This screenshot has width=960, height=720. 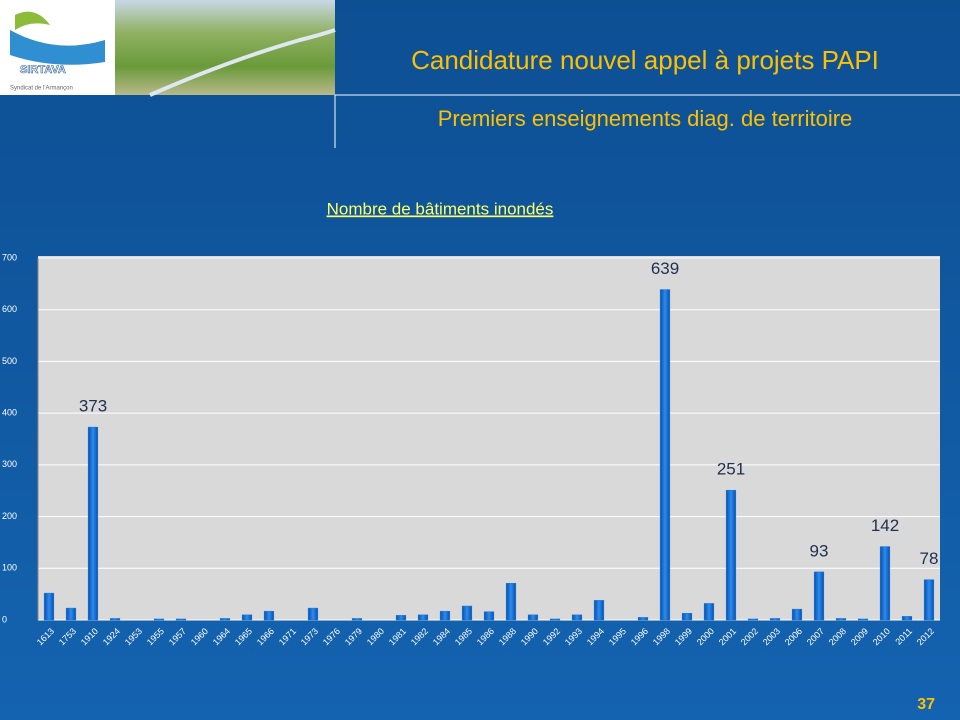 What do you see at coordinates (41, 89) in the screenshot?
I see `logo-caption: Syndicat de l'Armançon` at bounding box center [41, 89].